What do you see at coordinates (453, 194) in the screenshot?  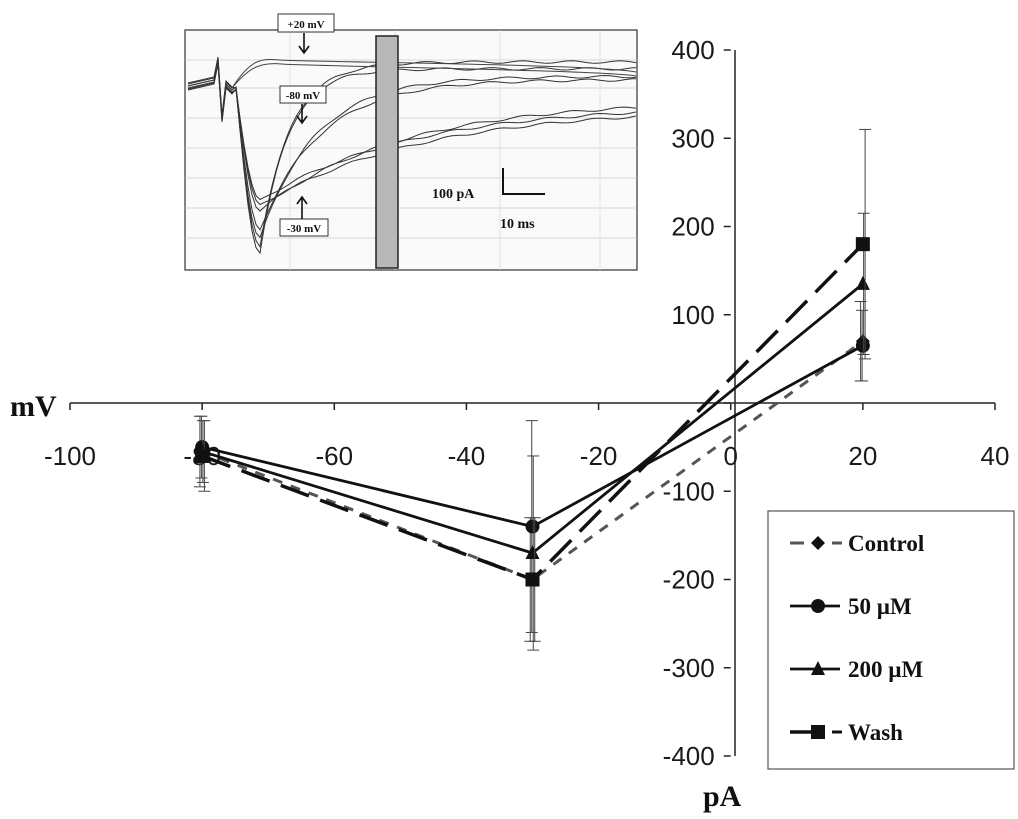 I see `inset-scalebar-y-label: 100 pA` at bounding box center [453, 194].